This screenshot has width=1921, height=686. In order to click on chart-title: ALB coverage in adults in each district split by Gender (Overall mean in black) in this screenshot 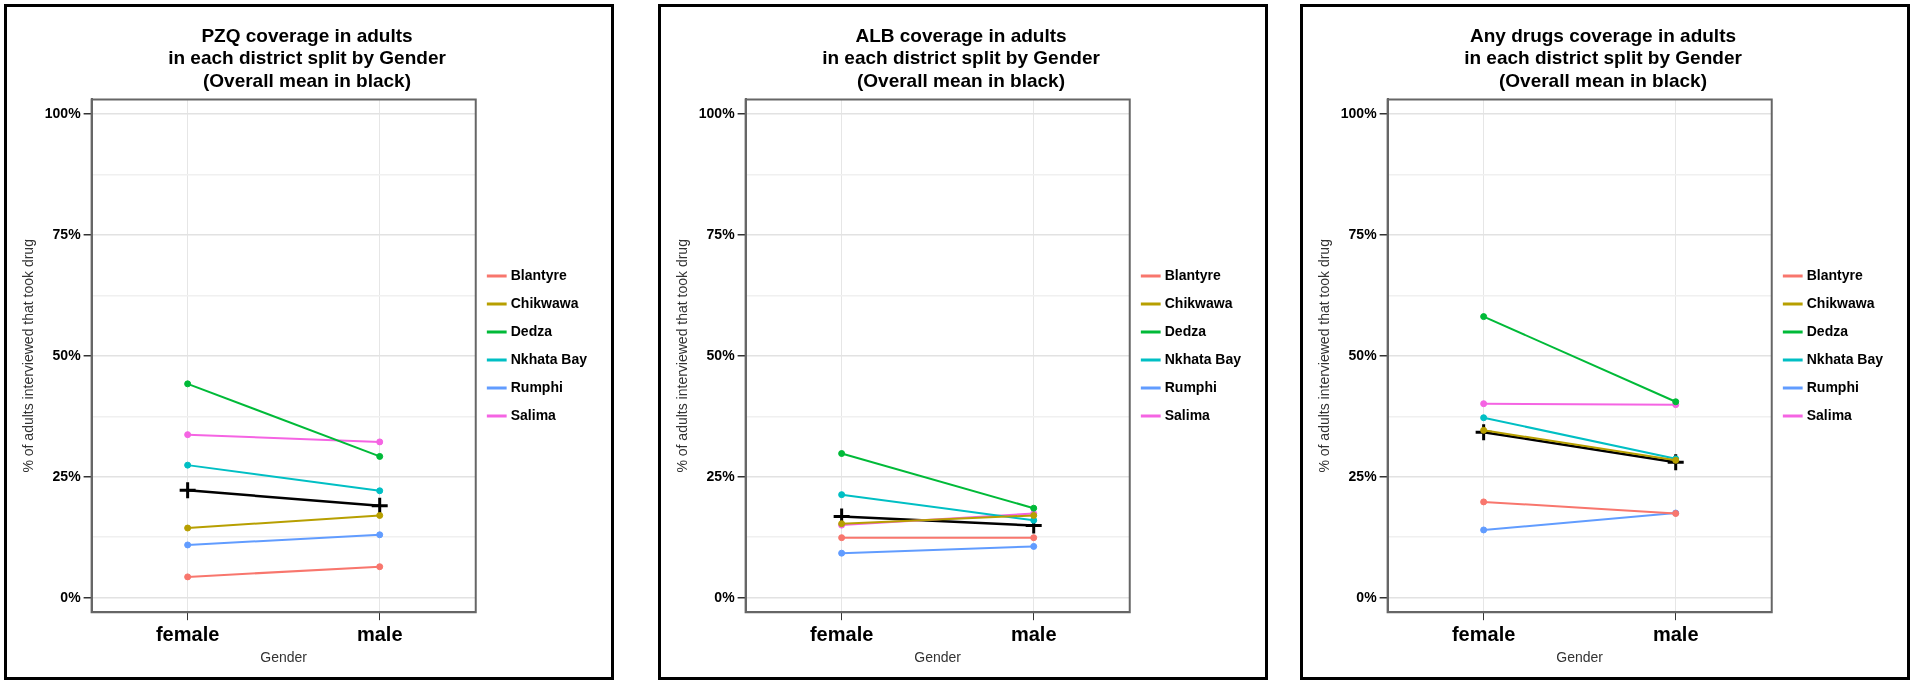, I will do `click(961, 58)`.